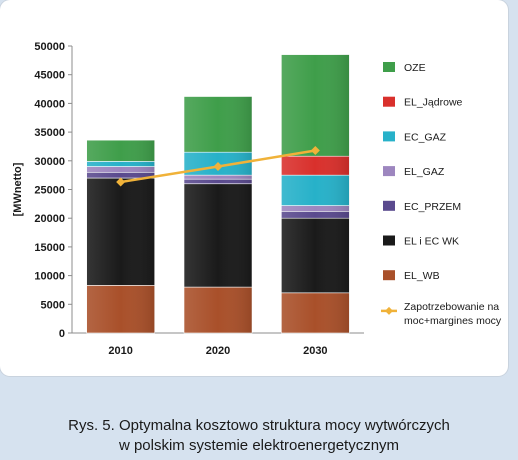 The image size is (518, 460). Describe the element at coordinates (49, 248) in the screenshot. I see `y-tick-label: 15000` at that location.